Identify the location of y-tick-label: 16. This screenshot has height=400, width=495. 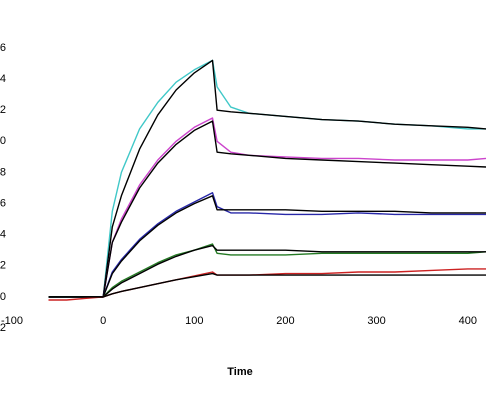
(3, 48).